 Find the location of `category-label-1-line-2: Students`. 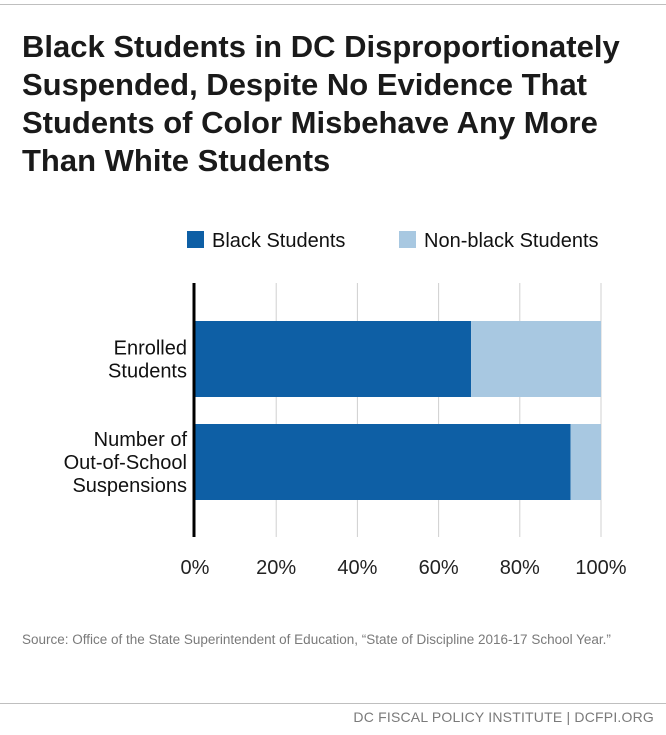

category-label-1-line-2: Students is located at coordinates (147, 372).